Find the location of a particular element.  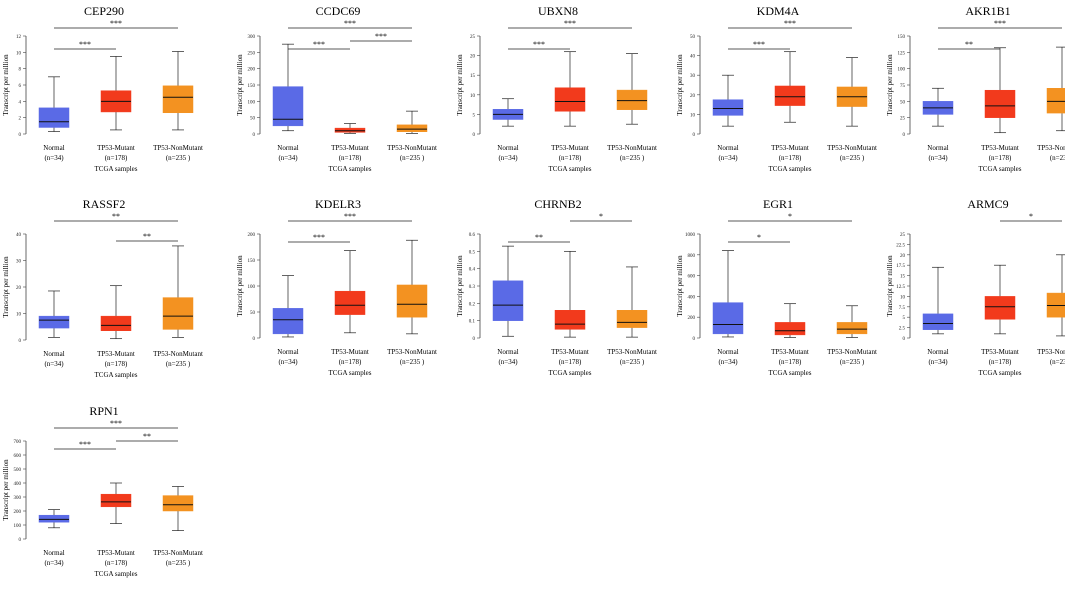

y-tick-label: 0.5 is located at coordinates (472, 252).